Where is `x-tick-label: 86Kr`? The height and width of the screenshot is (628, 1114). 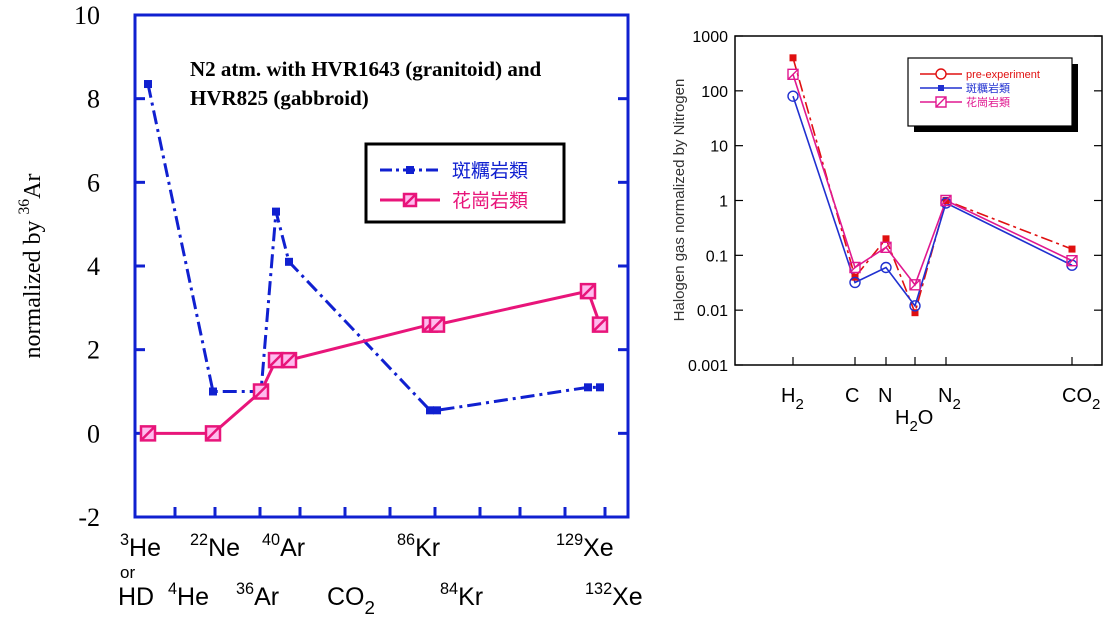 x-tick-label: 86Kr is located at coordinates (418, 546).